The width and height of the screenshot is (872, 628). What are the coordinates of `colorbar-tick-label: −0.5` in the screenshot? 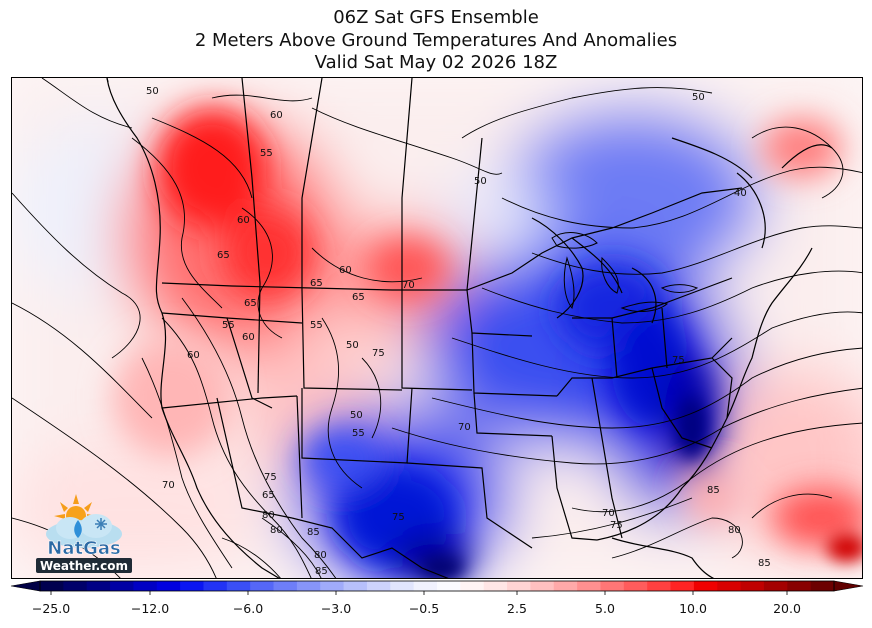 It's located at (424, 608).